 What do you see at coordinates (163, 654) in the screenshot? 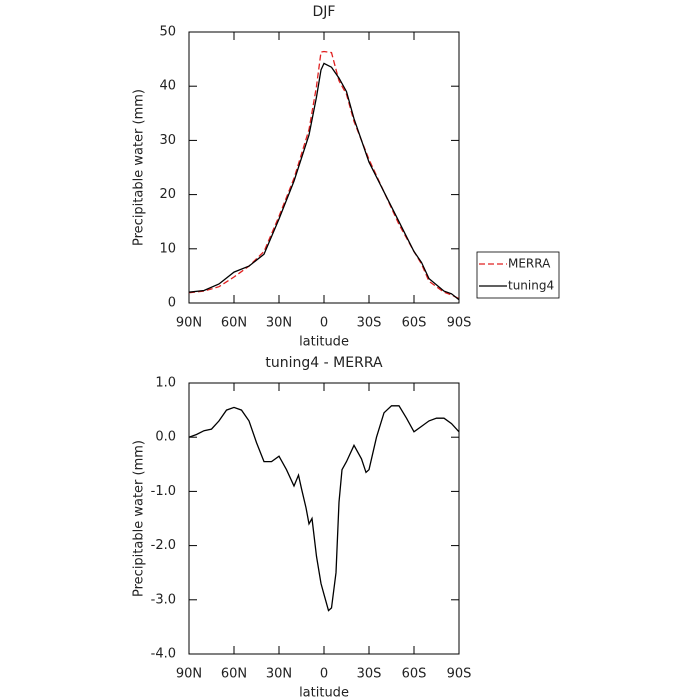
I see `y-tick-label: -4.0` at bounding box center [163, 654].